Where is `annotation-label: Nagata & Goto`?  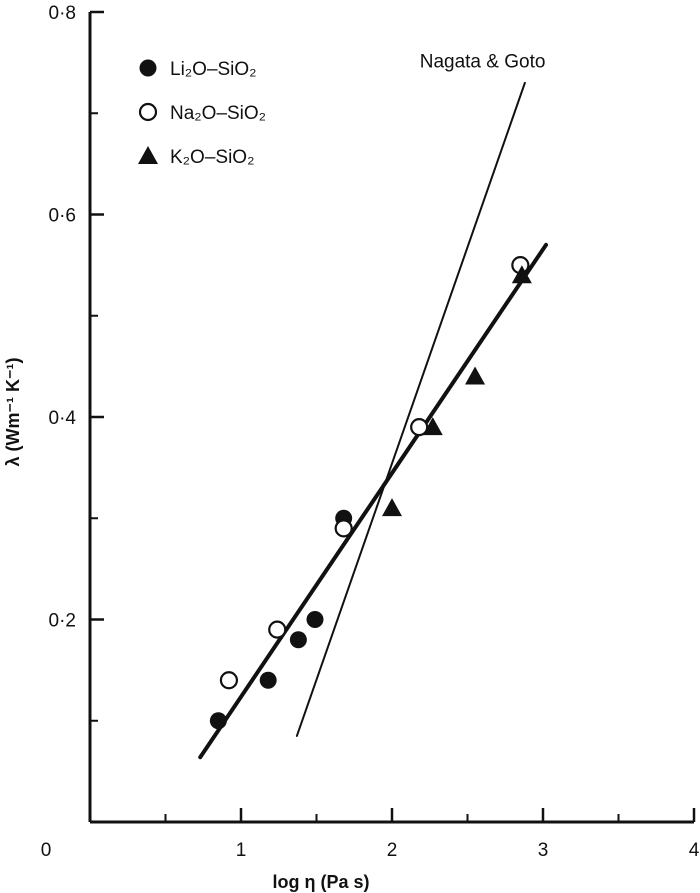
annotation-label: Nagata & Goto is located at coordinates (483, 62).